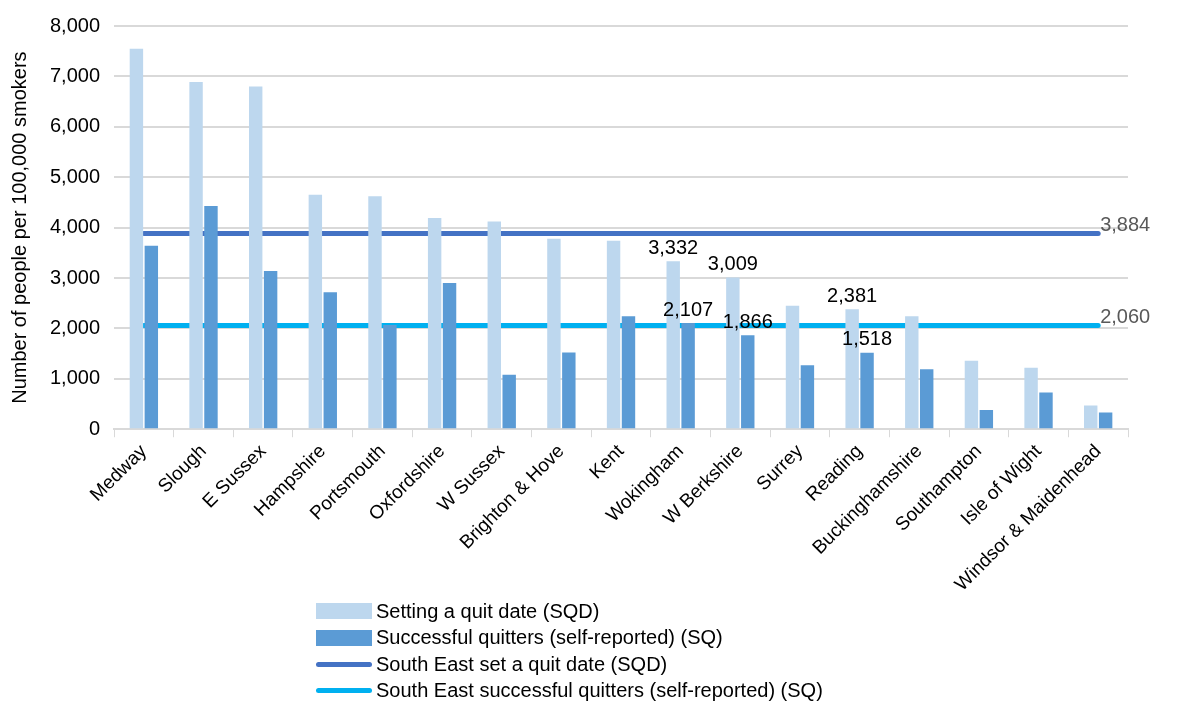  Describe the element at coordinates (75, 226) in the screenshot. I see `y-tick-label: 4,000` at that location.